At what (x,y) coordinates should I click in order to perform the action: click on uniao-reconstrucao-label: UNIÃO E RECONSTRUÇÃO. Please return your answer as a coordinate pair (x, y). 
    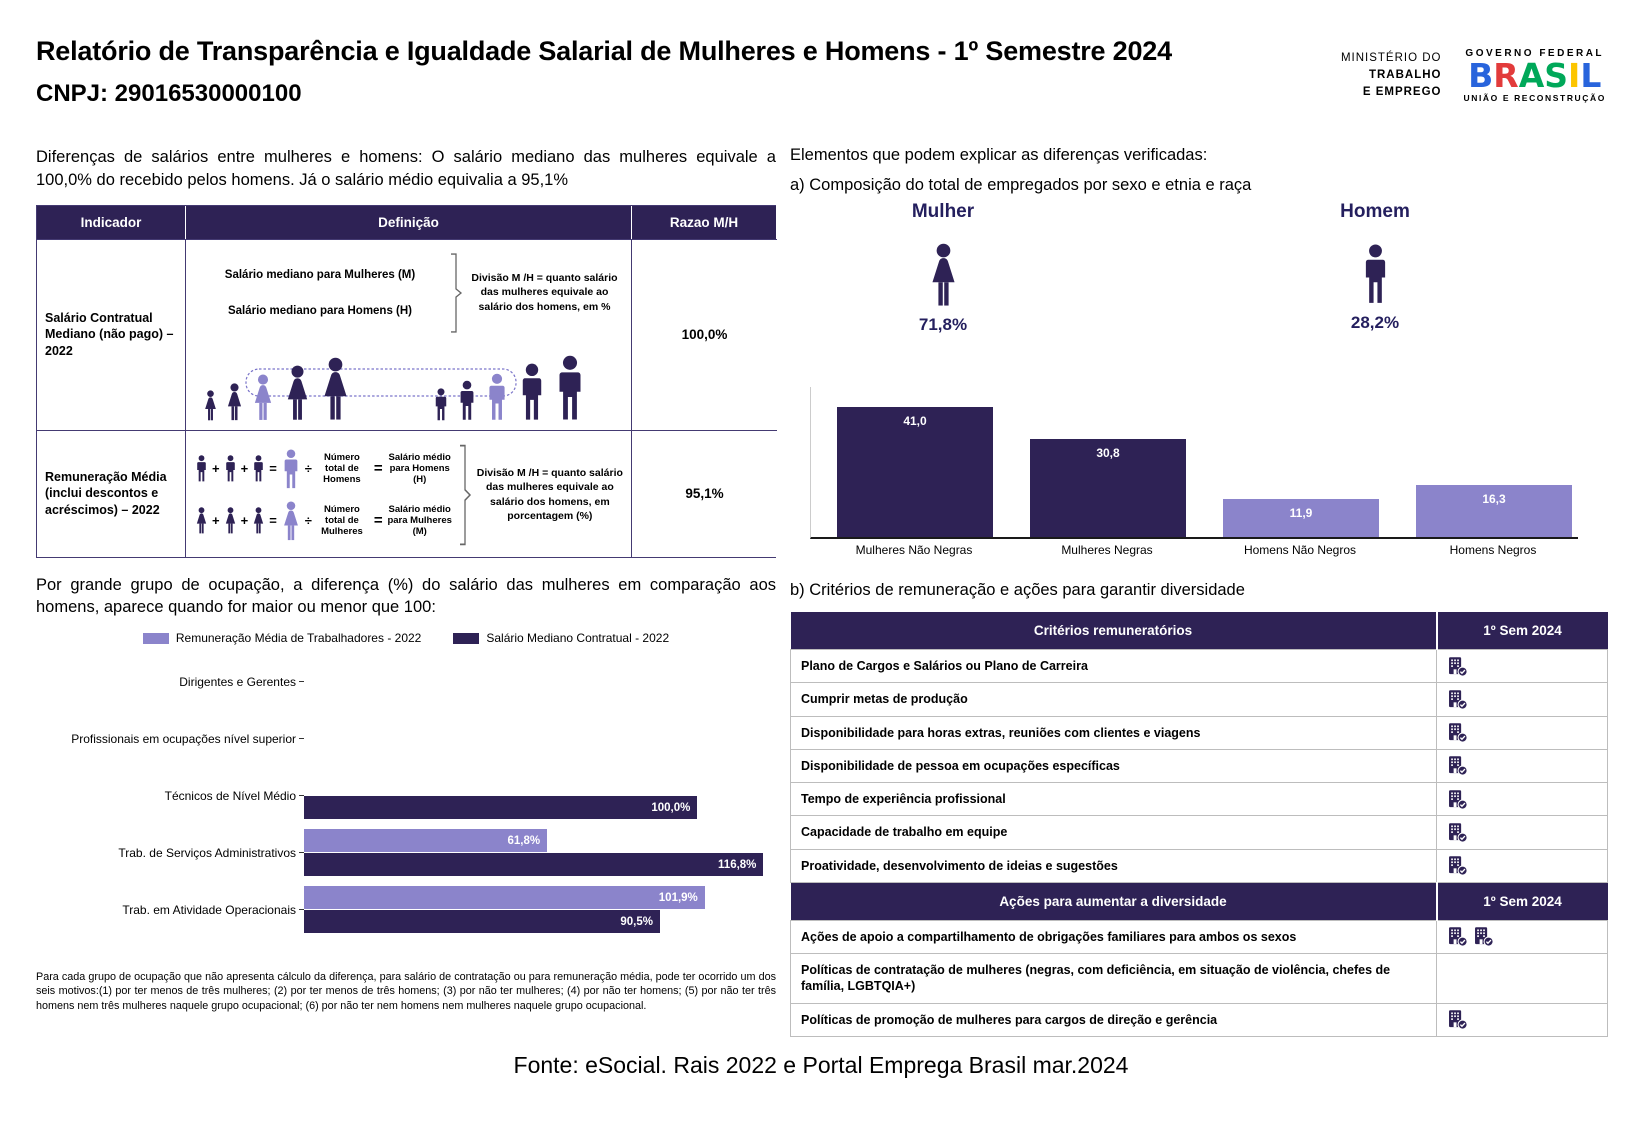
    Looking at the image, I should click on (1534, 97).